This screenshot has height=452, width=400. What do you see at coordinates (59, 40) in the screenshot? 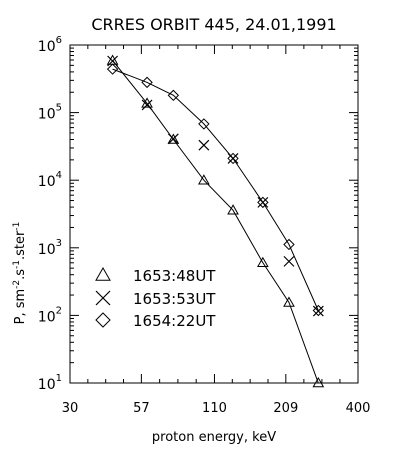
I see `y-tick-exp: 6` at bounding box center [59, 40].